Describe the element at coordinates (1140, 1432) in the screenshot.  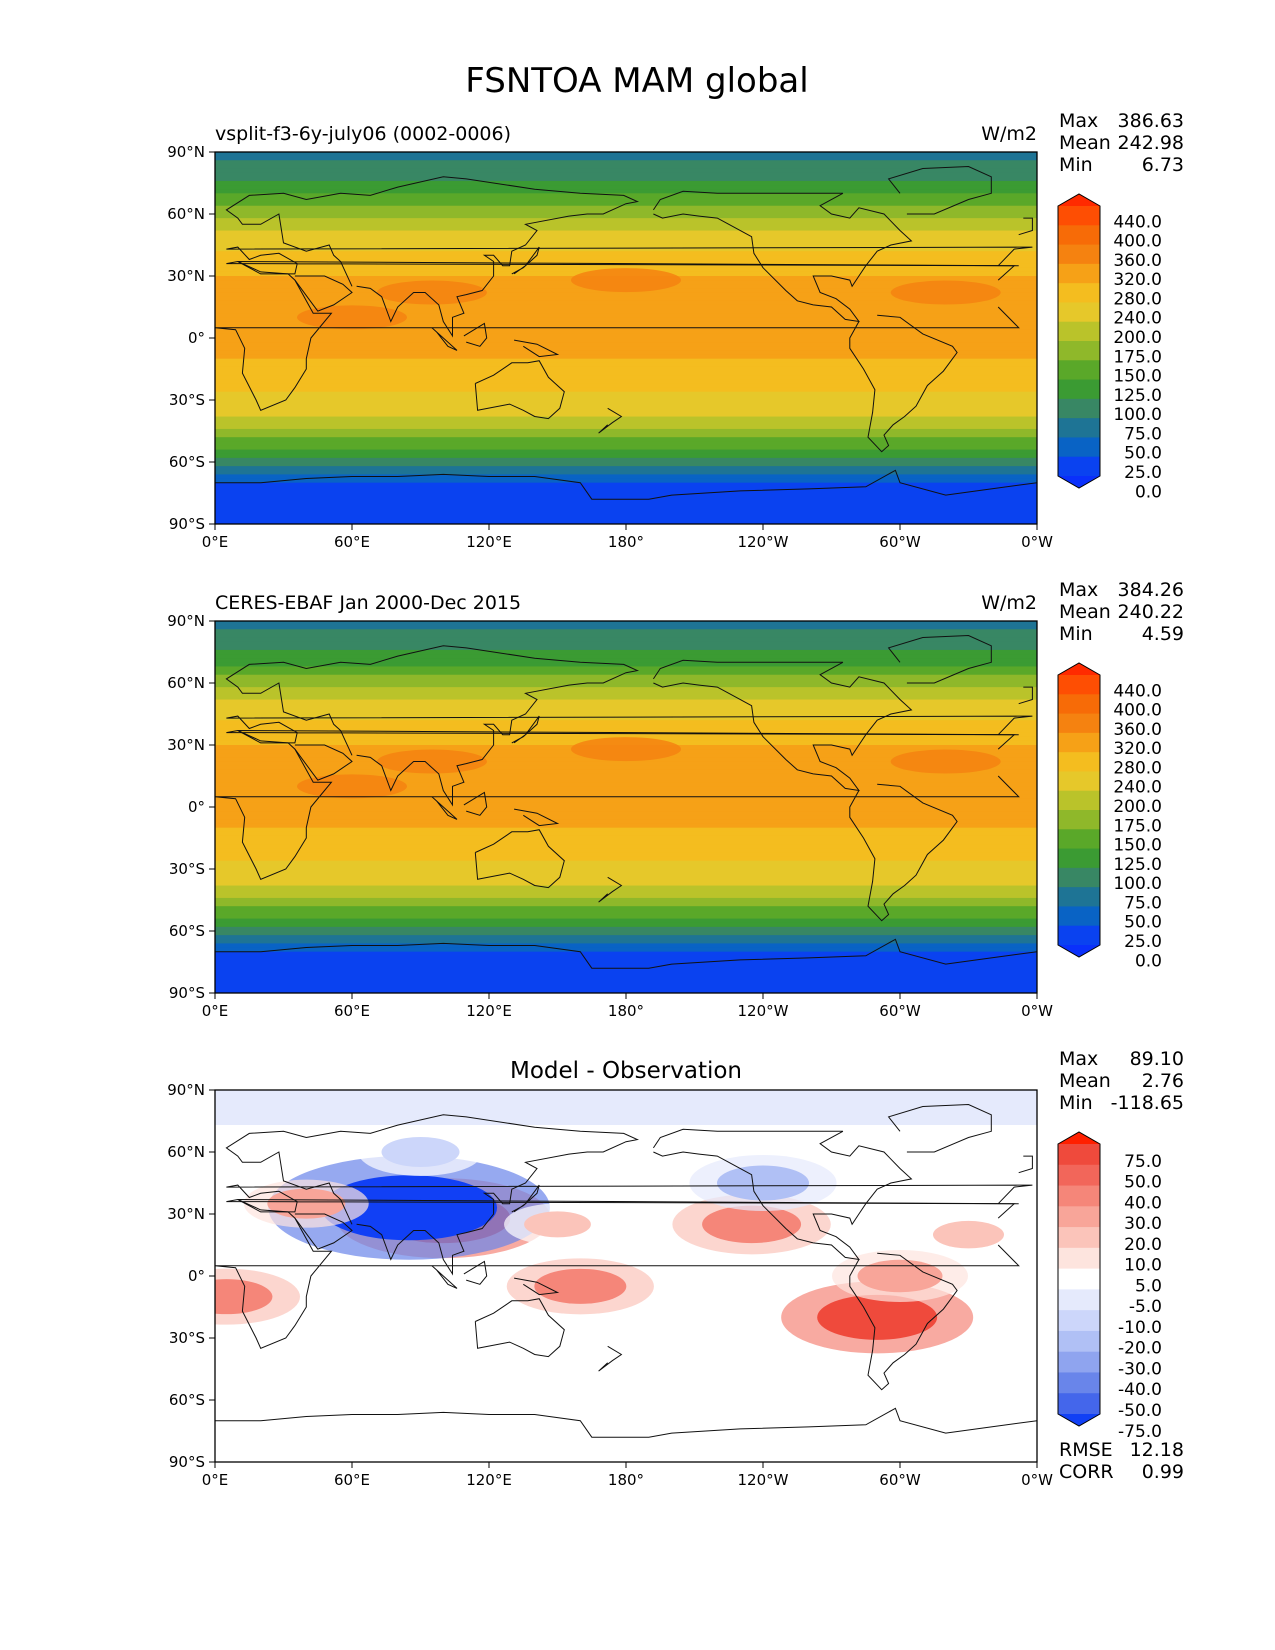
I see `colorbar-label: -75.0` at that location.